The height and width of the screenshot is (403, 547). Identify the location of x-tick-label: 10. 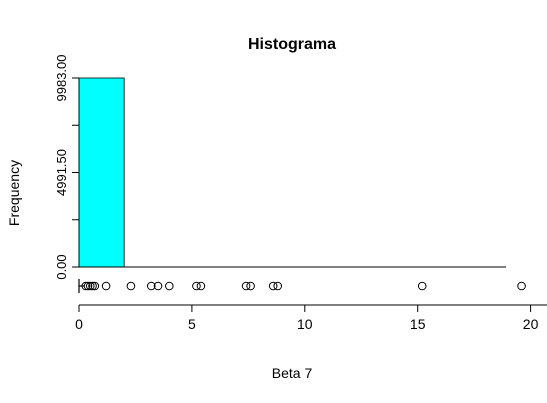
(305, 324).